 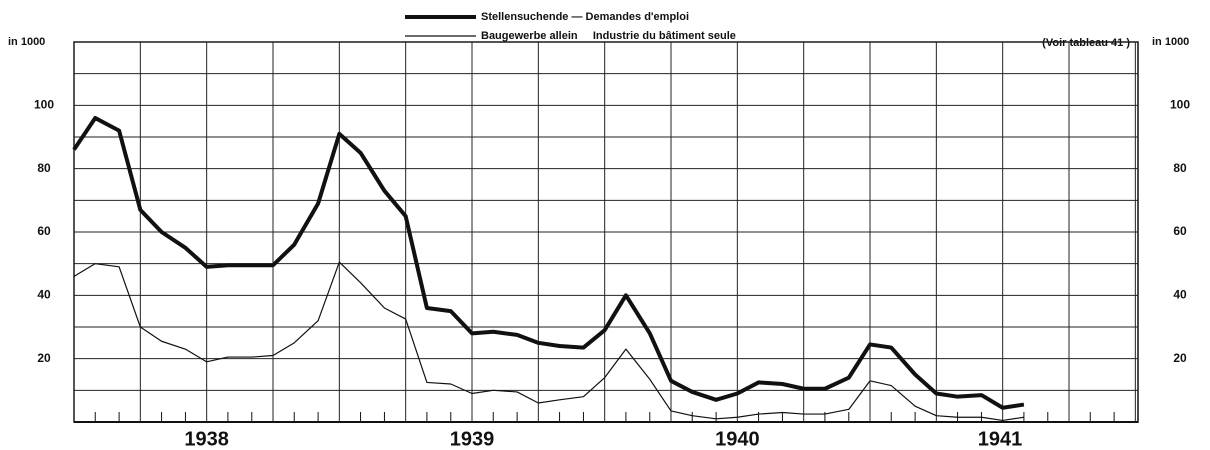 I want to click on y-tick-label: 100, so click(x=44, y=105).